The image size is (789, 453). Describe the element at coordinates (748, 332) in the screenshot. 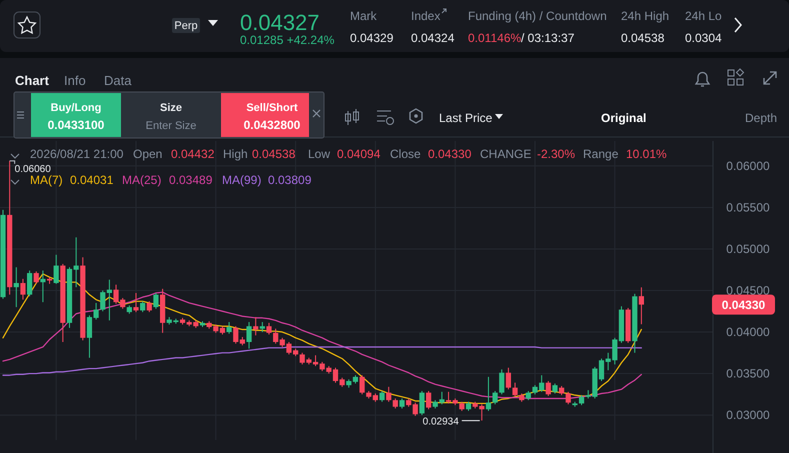

I see `y-tick-label: 0.04000` at that location.